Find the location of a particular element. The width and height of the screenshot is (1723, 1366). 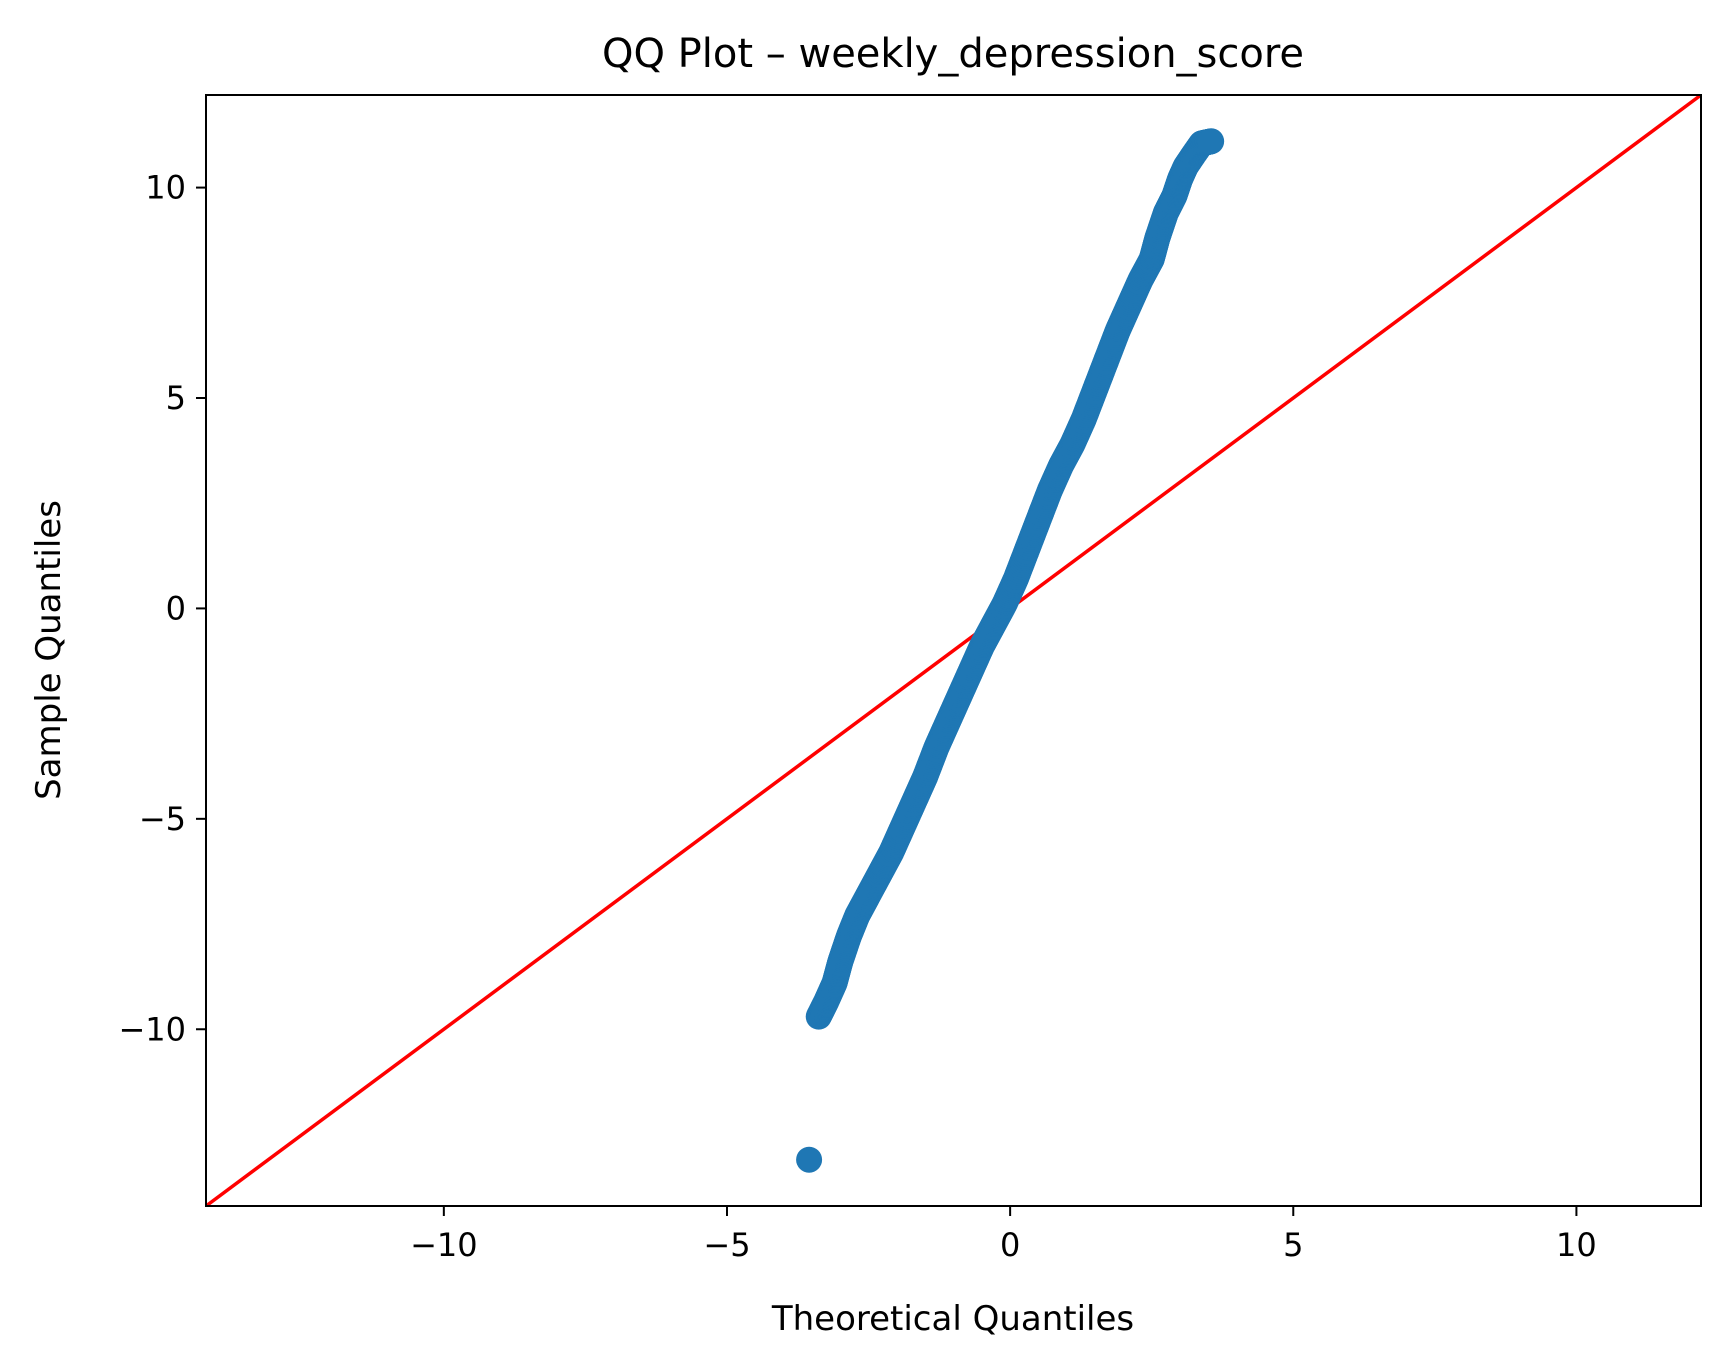

x-tick-label: 10 is located at coordinates (1576, 1245).